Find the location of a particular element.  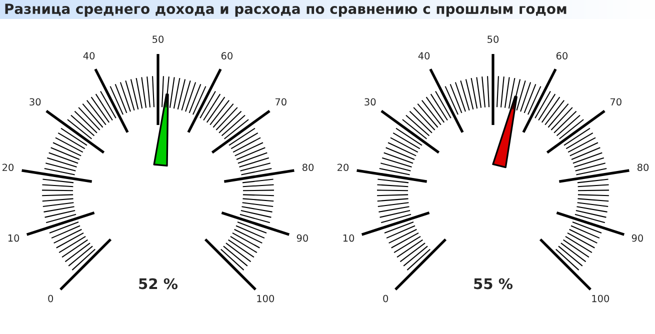

data-label: 55 % is located at coordinates (493, 284).